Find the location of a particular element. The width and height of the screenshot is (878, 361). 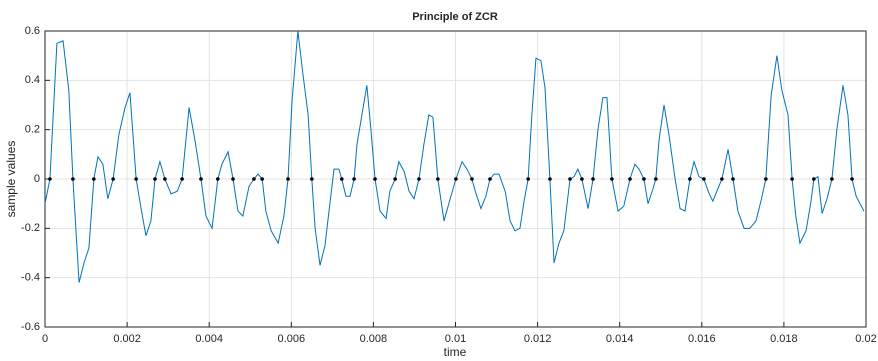

x-tick-label: 0.012 is located at coordinates (538, 339).